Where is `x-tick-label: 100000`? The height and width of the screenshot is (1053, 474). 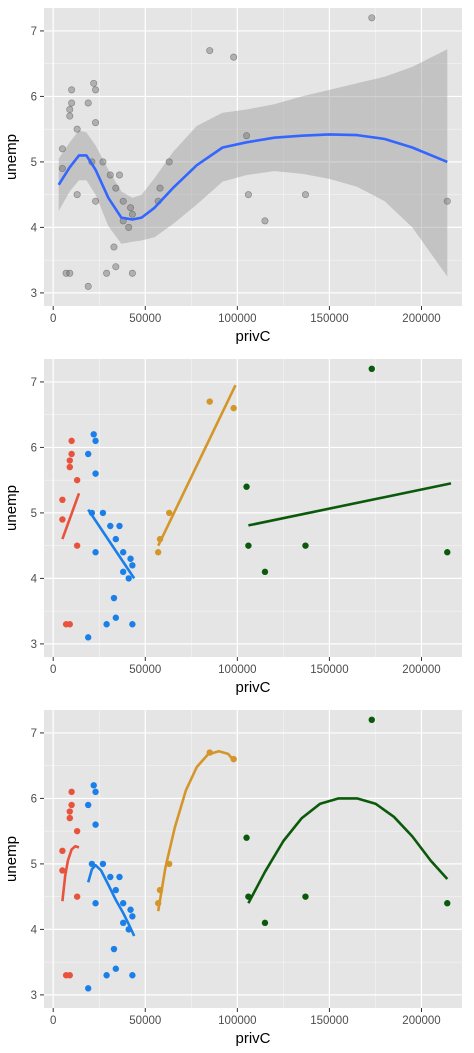 x-tick-label: 100000 is located at coordinates (237, 319).